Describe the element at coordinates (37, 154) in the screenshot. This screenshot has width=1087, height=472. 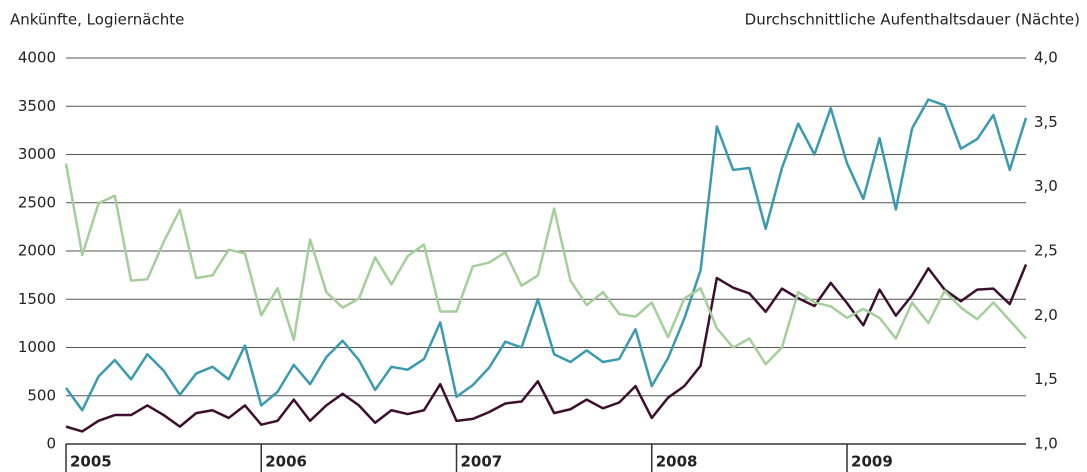
I see `y-tick-label: 3000` at that location.